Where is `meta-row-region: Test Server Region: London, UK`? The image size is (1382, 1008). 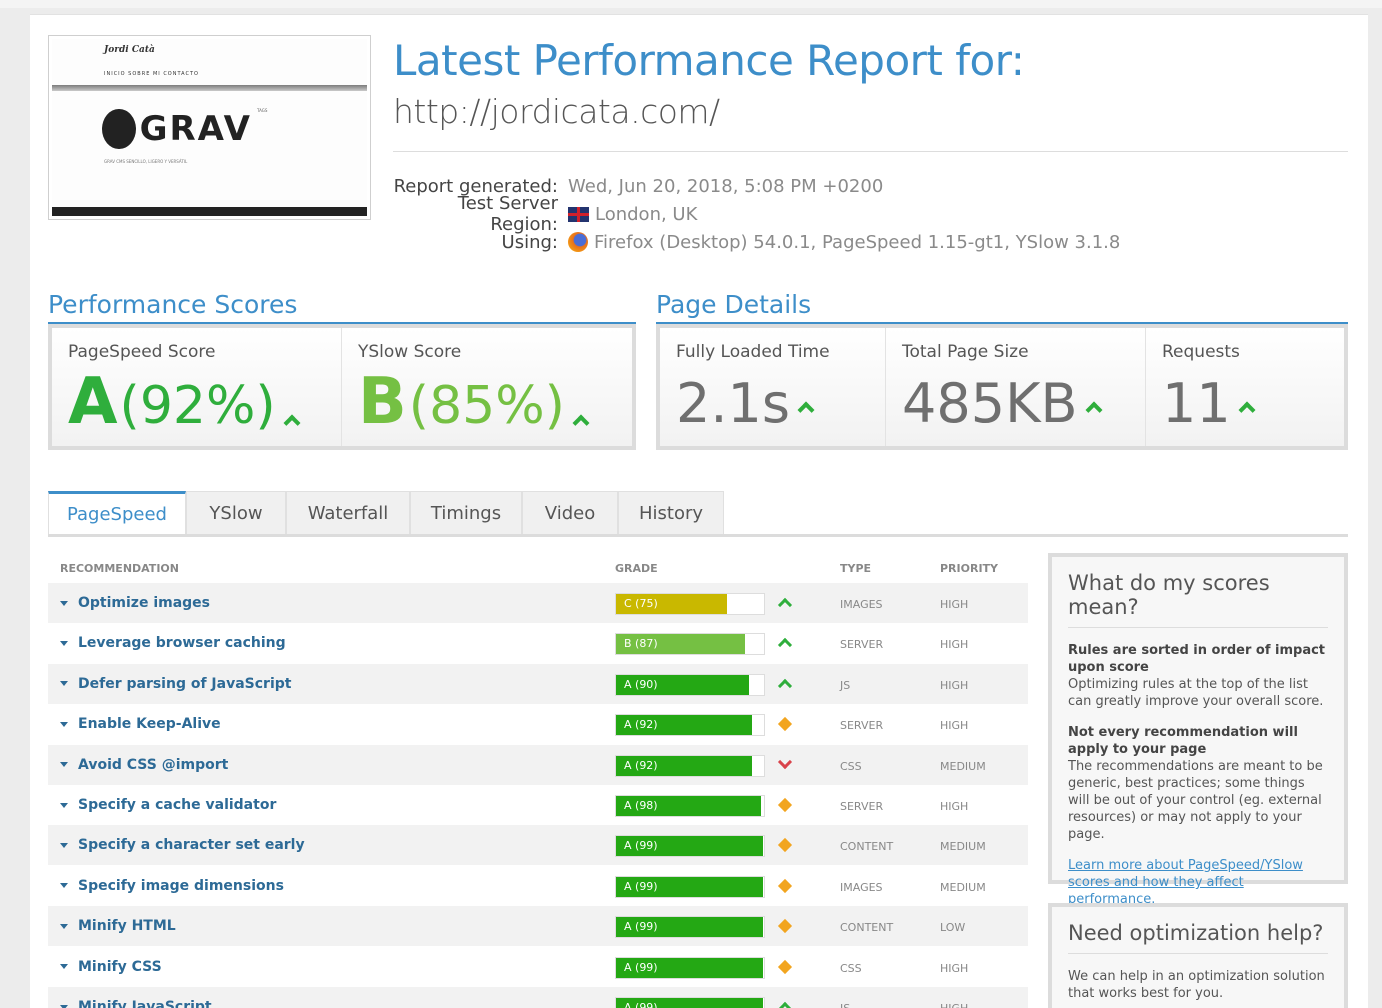 meta-row-region: Test Server Region: London, UK is located at coordinates (577, 214).